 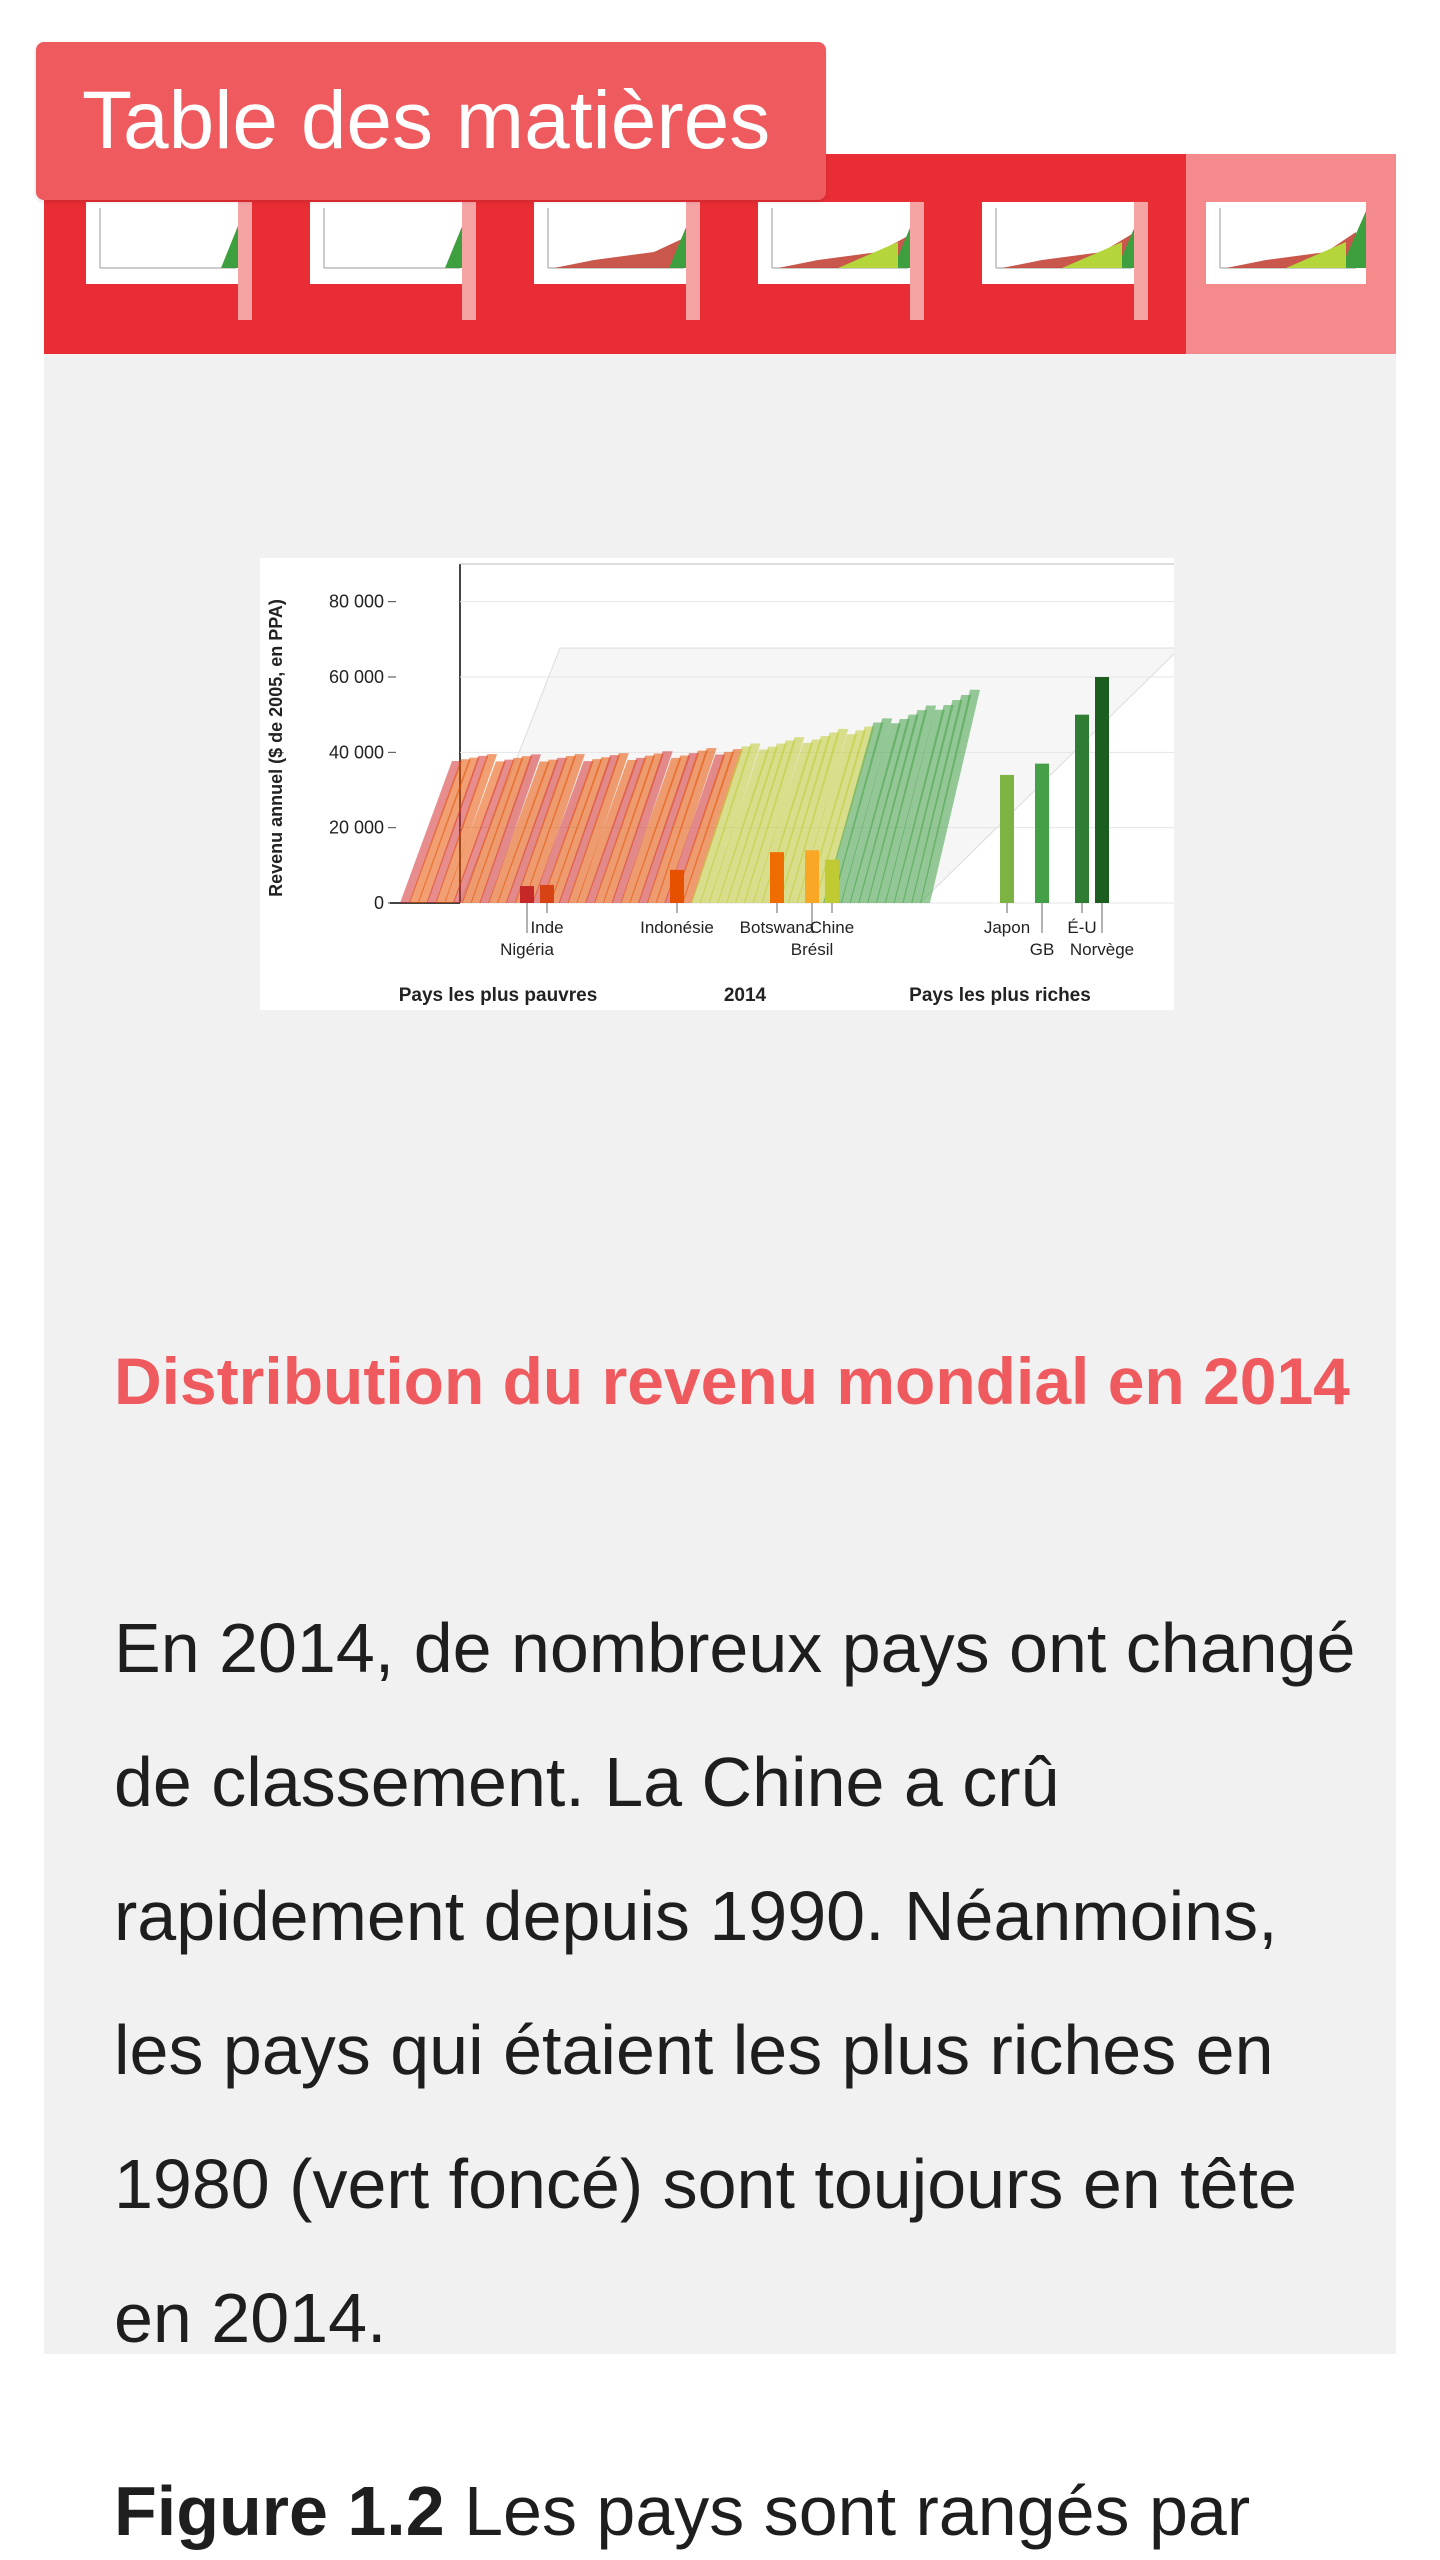 I want to click on chart-y-tick-label: 60 000, so click(x=356, y=677).